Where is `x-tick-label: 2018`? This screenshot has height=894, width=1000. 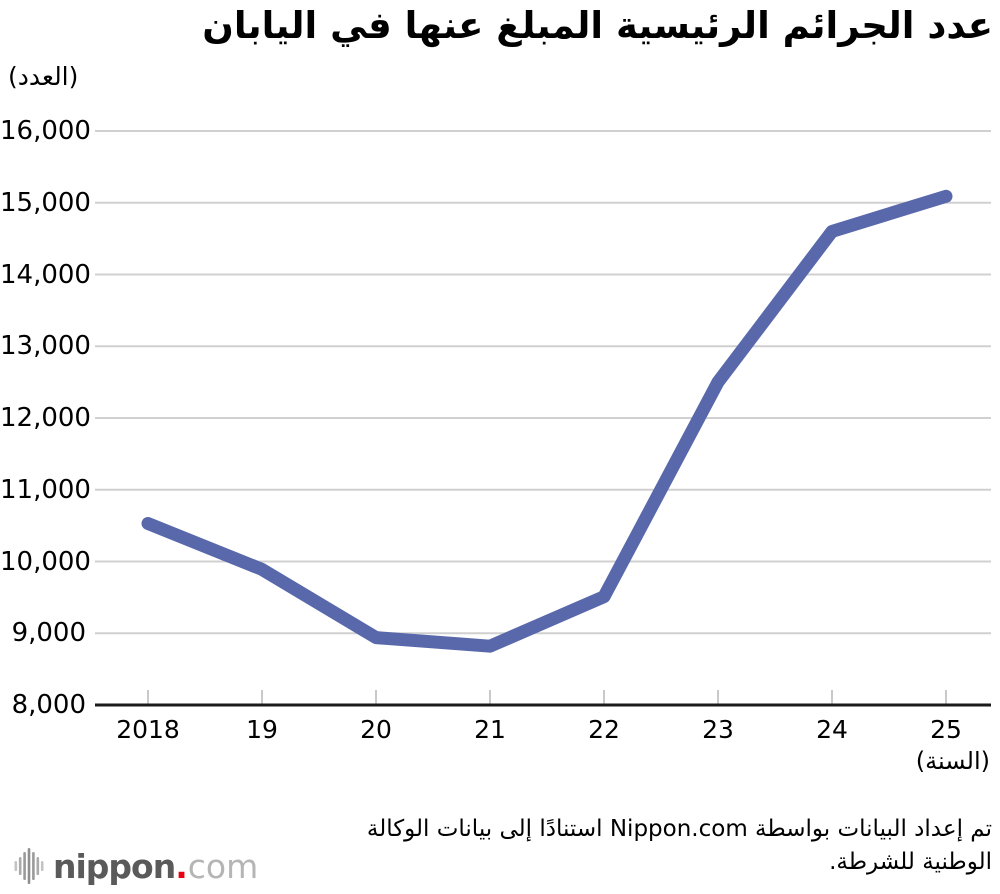
x-tick-label: 2018 is located at coordinates (148, 729).